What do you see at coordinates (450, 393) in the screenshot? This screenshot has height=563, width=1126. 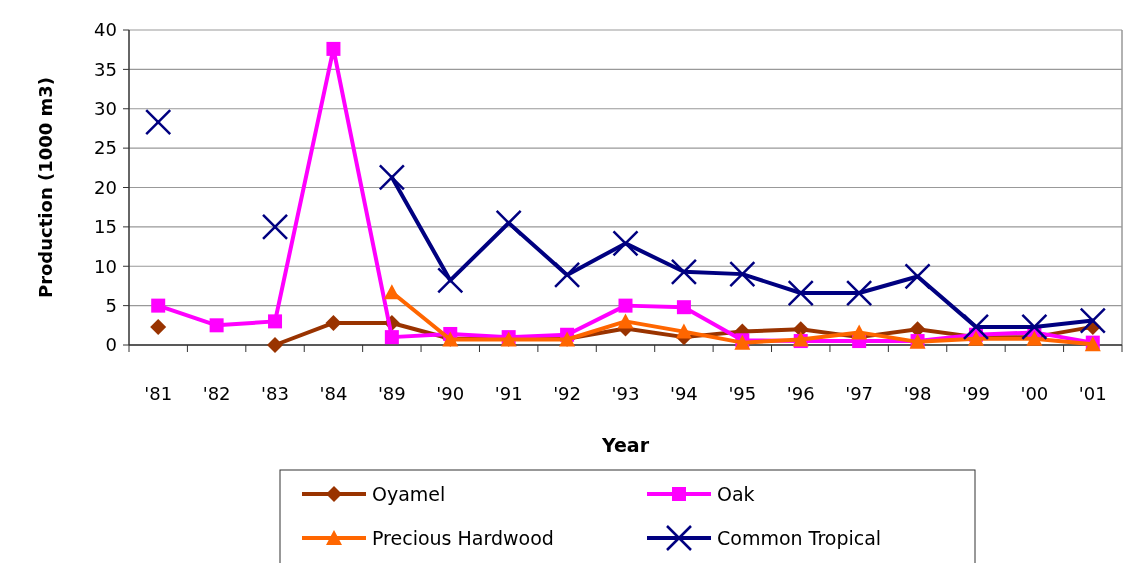 I see `x-tick-label: '90` at bounding box center [450, 393].